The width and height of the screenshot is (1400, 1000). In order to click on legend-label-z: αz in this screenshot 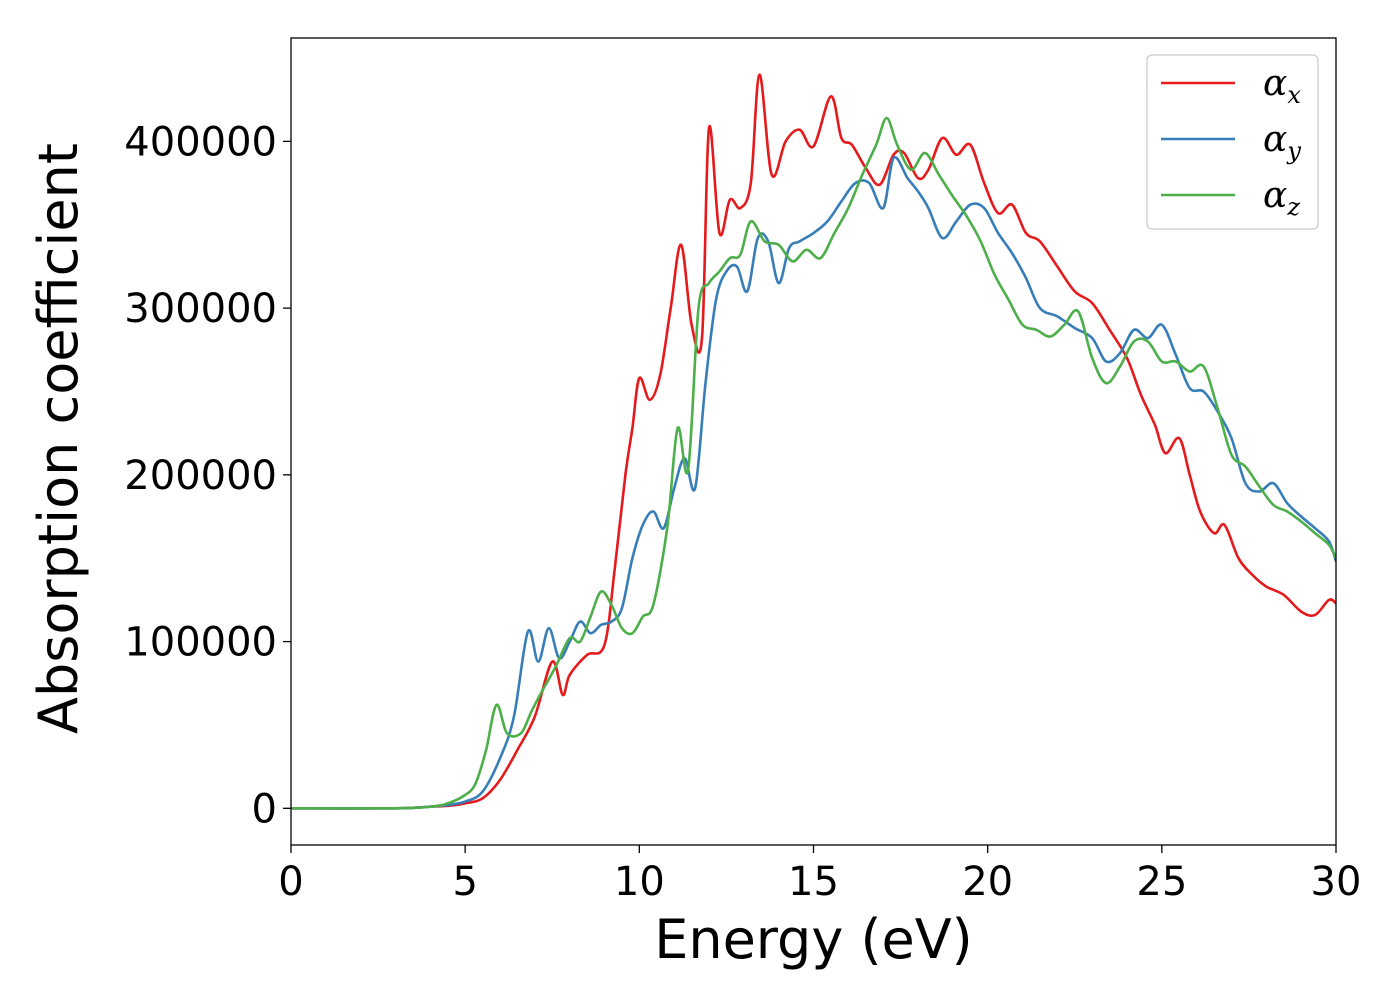, I will do `click(1281, 198)`.